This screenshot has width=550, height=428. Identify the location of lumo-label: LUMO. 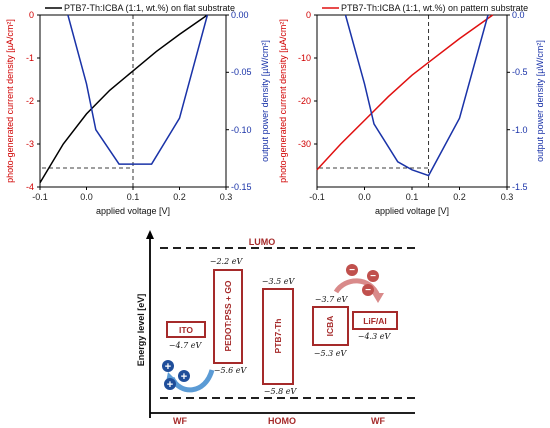
(262, 242).